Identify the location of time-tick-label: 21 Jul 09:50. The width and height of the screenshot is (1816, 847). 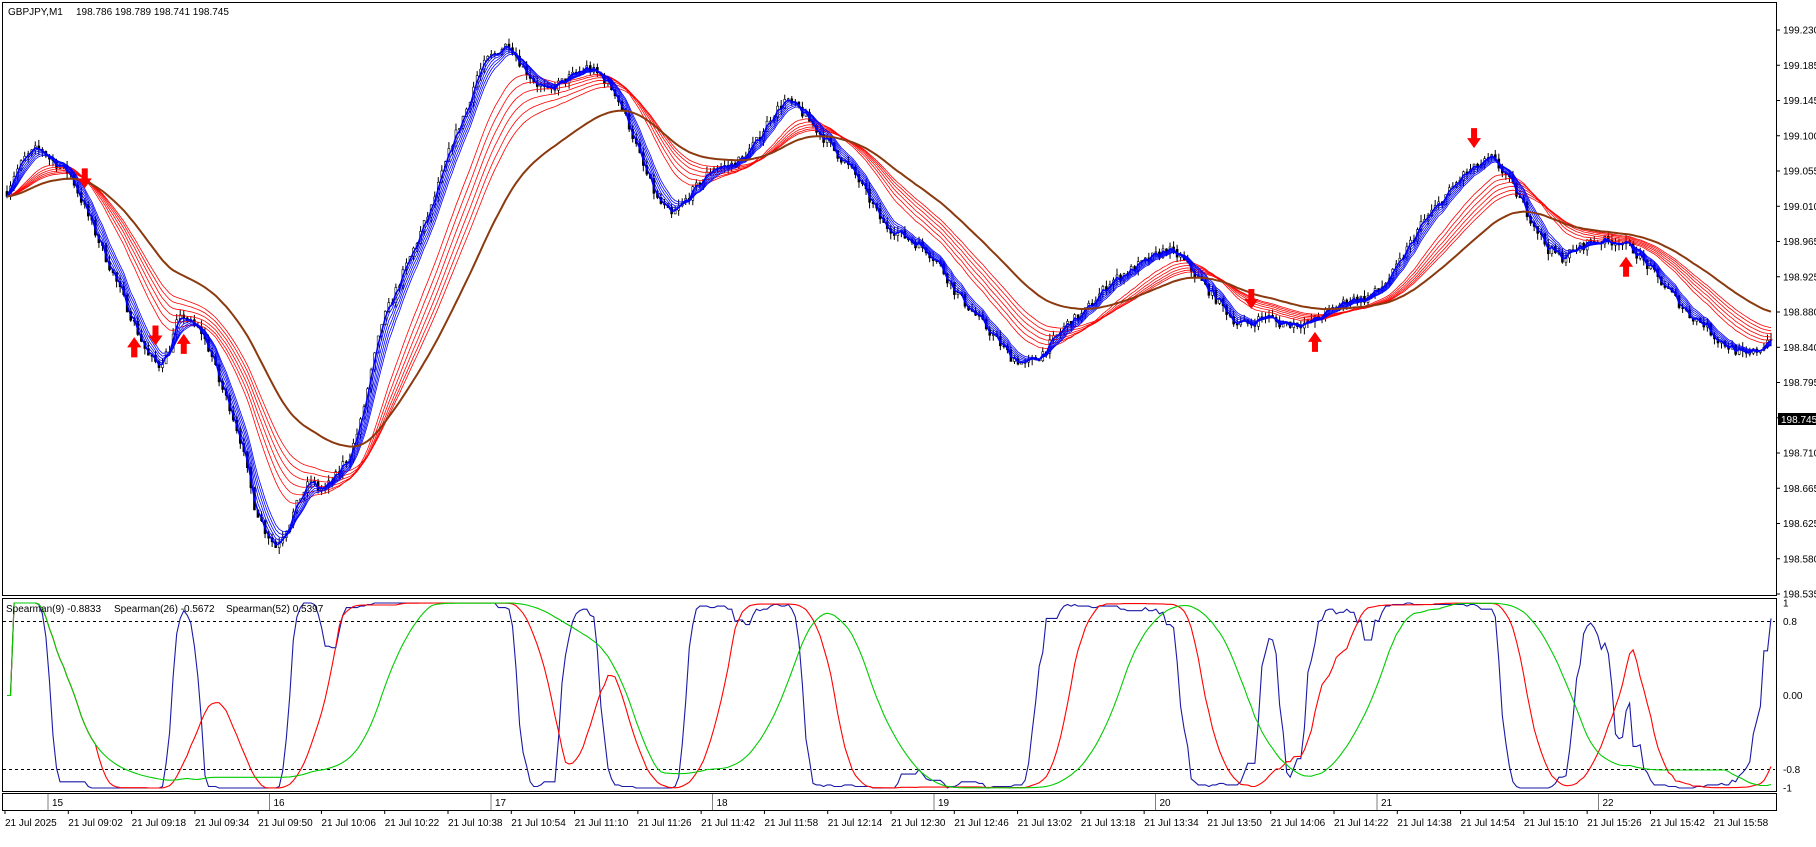
(285, 823).